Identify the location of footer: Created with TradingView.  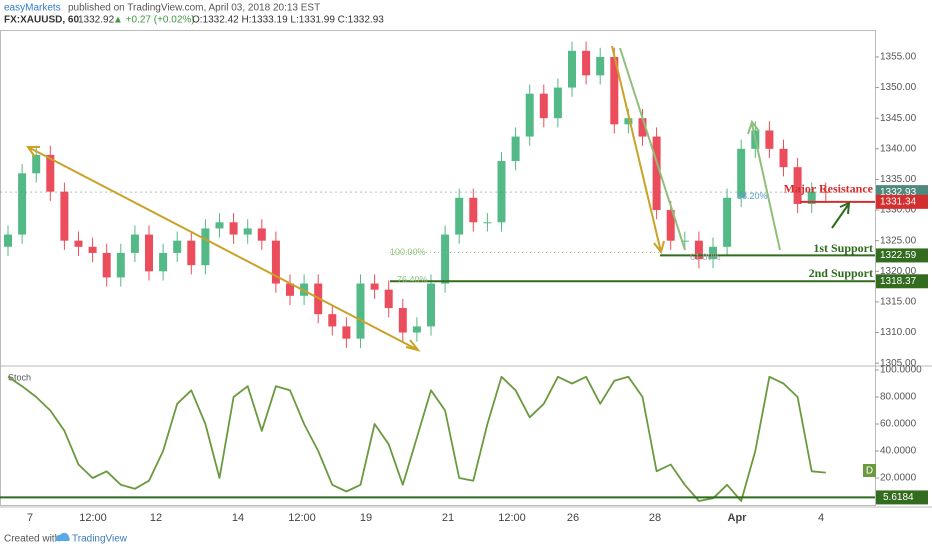
(66, 538).